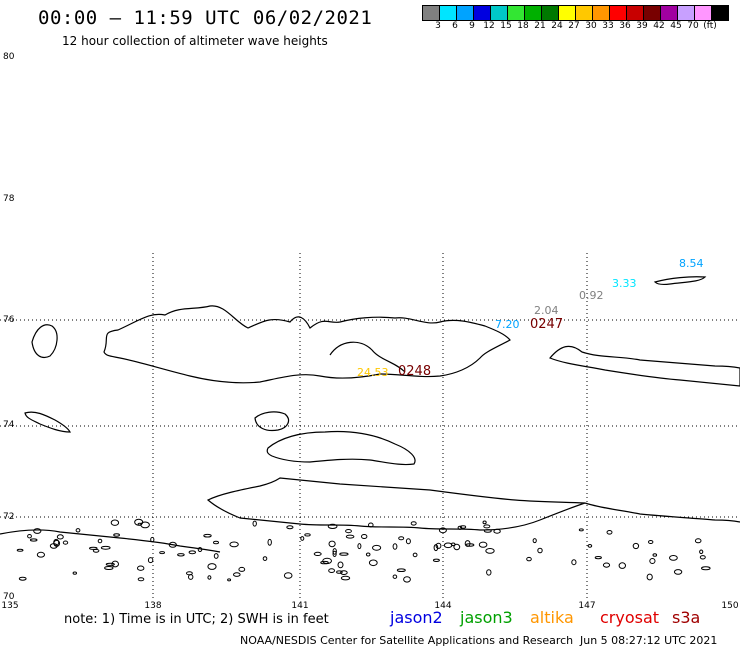  What do you see at coordinates (557, 26) in the screenshot?
I see `scale-label: 24` at bounding box center [557, 26].